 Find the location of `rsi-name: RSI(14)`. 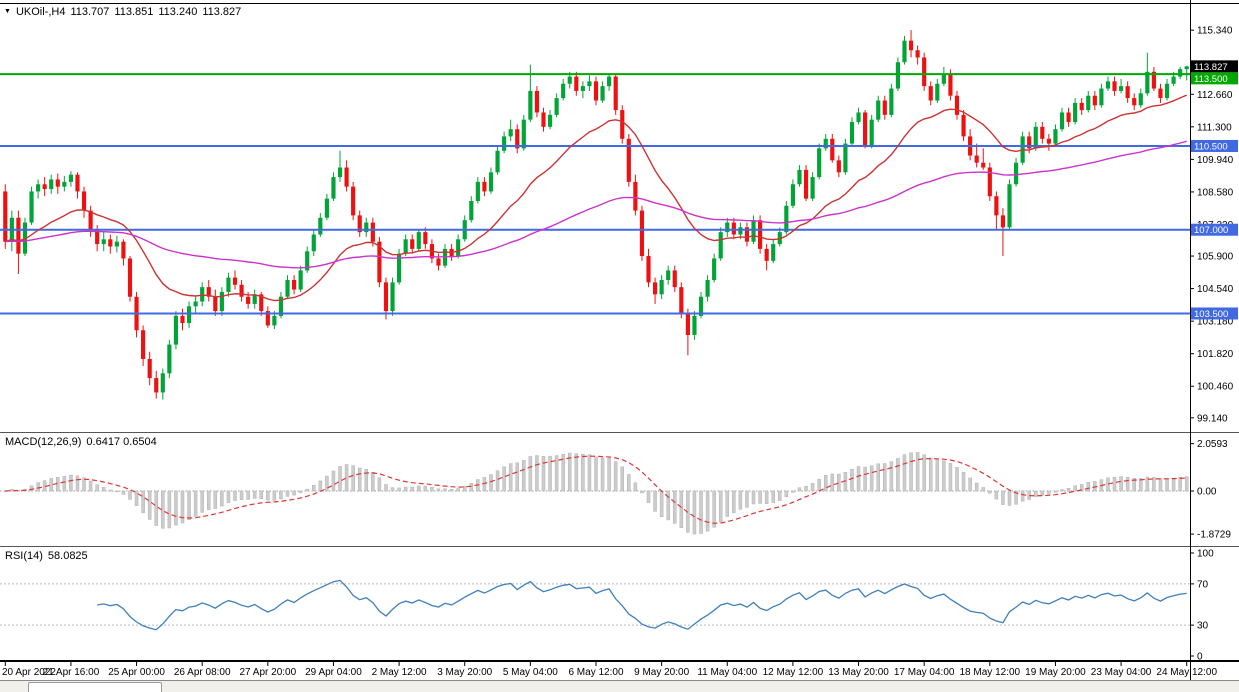

rsi-name: RSI(14) is located at coordinates (24, 556).